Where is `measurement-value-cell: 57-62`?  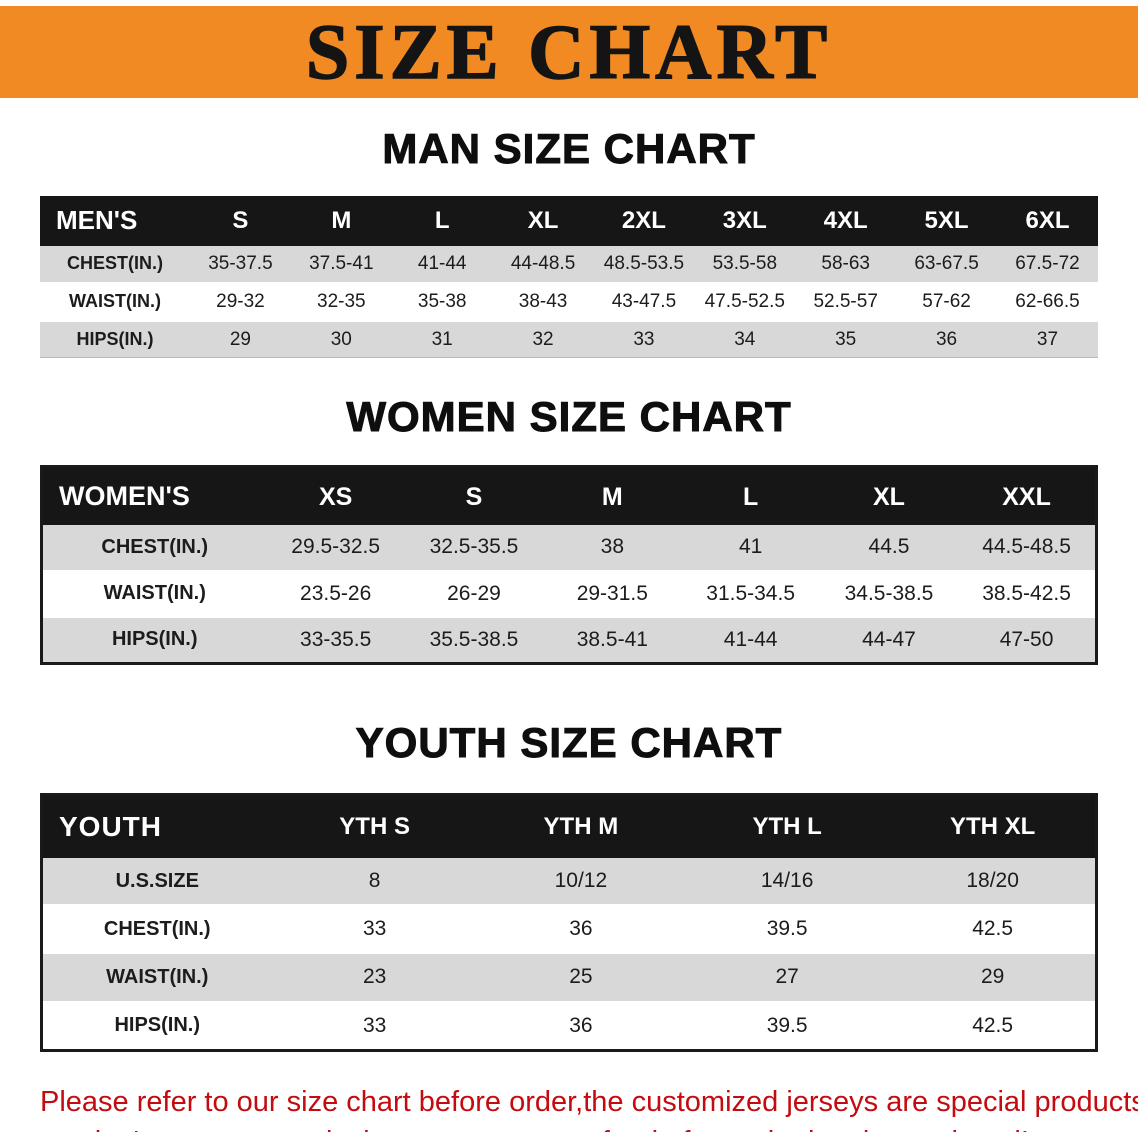 measurement-value-cell: 57-62 is located at coordinates (946, 301).